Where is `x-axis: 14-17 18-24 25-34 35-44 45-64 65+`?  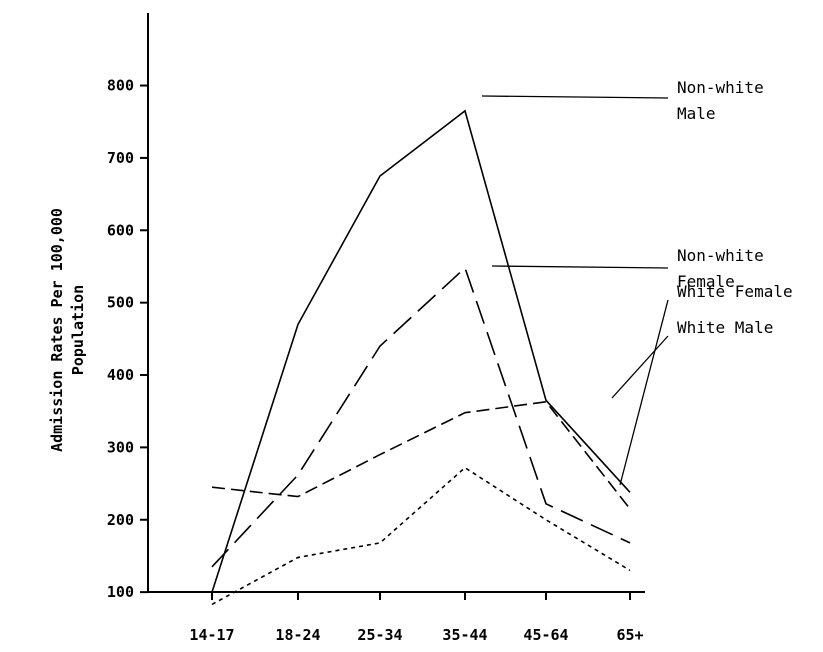
x-axis: 14-17 18-24 25-34 35-44 45-64 65+ is located at coordinates (396, 617).